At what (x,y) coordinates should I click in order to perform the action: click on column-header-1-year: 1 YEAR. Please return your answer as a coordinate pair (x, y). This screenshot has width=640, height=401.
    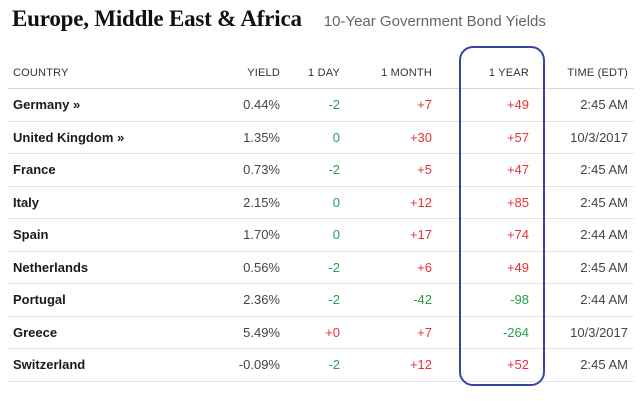
    Looking at the image, I should click on (486, 73).